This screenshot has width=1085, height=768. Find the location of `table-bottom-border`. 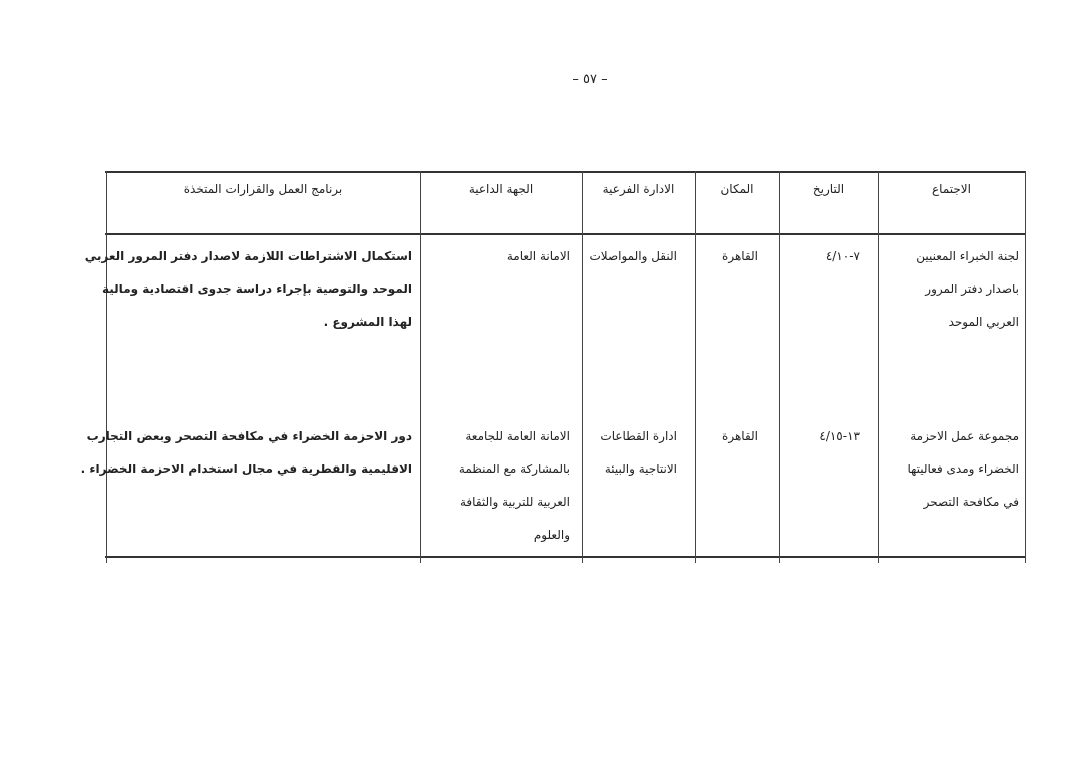

table-bottom-border is located at coordinates (565, 557).